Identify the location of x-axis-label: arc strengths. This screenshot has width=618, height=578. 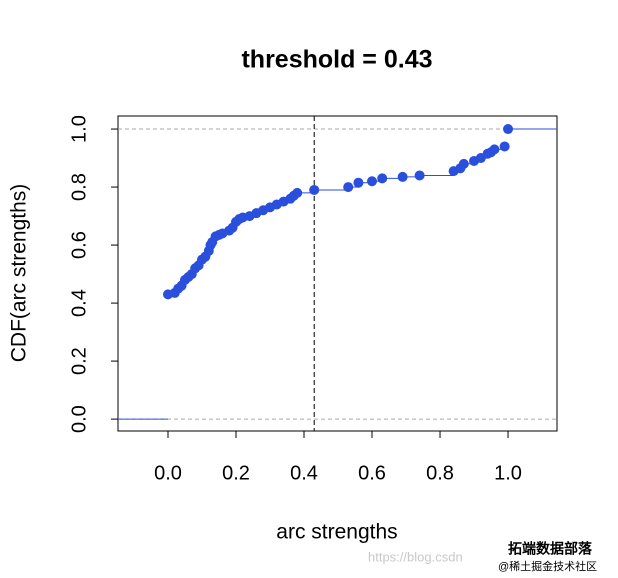
(336, 532).